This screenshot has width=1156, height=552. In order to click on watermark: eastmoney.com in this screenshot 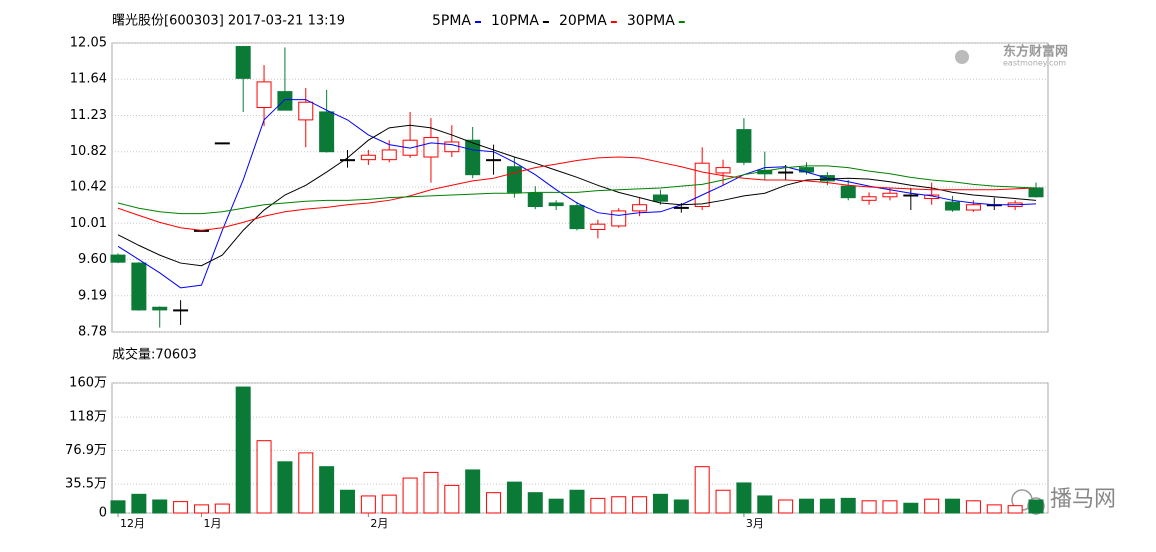, I will do `click(1034, 63)`.